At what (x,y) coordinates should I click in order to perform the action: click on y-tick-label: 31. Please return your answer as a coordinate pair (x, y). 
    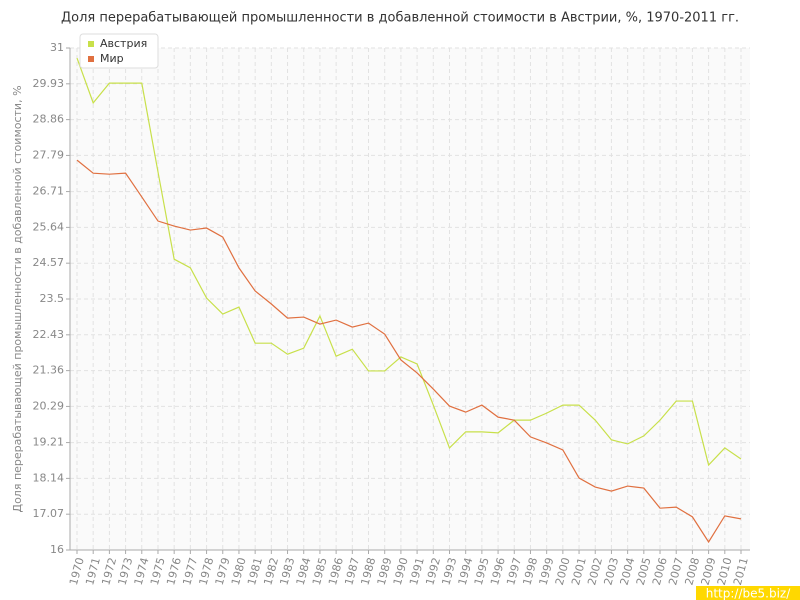
    Looking at the image, I should click on (57, 47).